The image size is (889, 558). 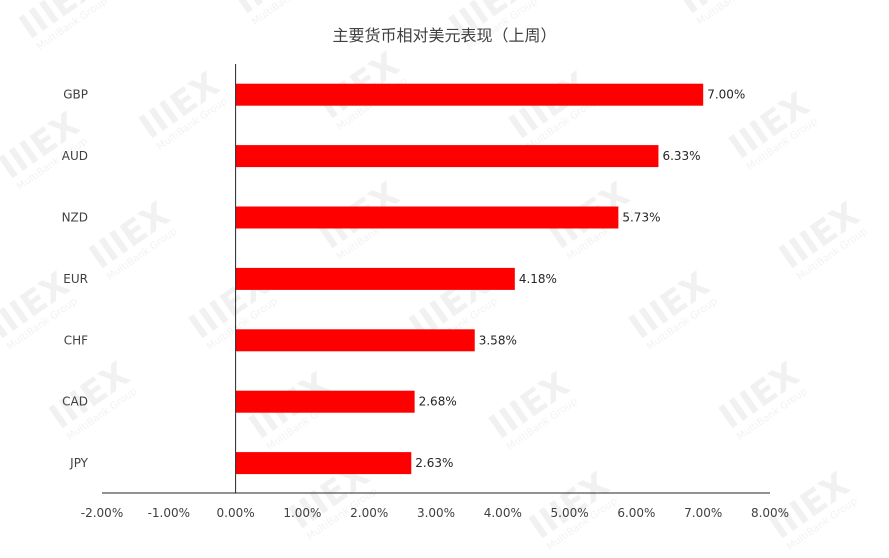 What do you see at coordinates (681, 156) in the screenshot?
I see `data-label-aud: 6.33%` at bounding box center [681, 156].